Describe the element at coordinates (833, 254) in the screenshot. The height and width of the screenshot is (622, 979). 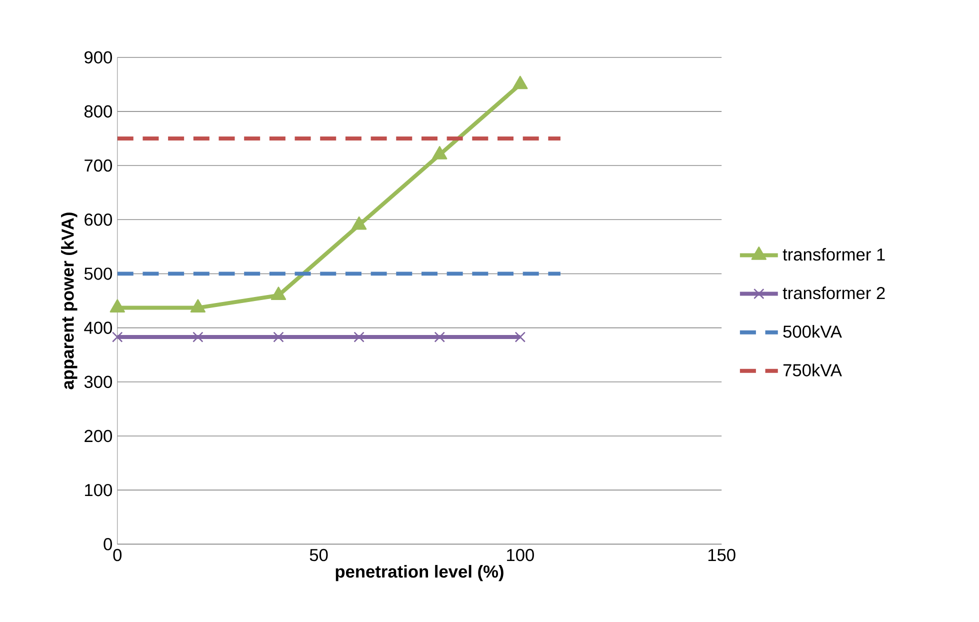
I see `legend-label: transformer 1` at that location.